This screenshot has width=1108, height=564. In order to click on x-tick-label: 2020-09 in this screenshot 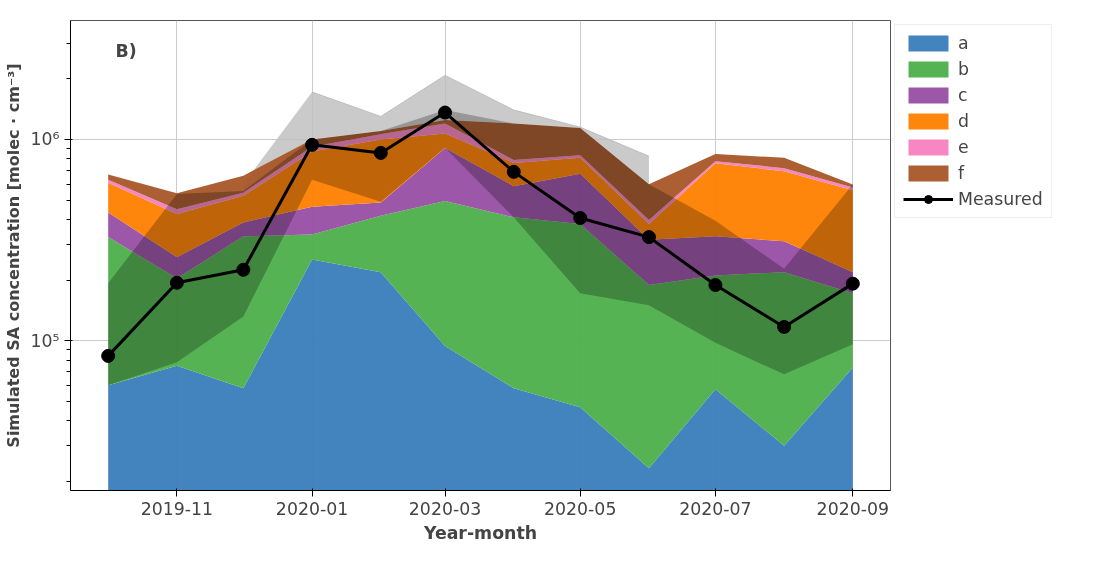, I will do `click(853, 508)`.